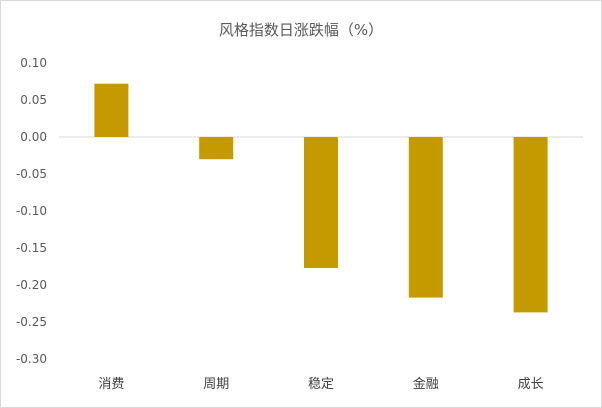  Describe the element at coordinates (33, 137) in the screenshot. I see `y-tick-label: 0.00` at that location.